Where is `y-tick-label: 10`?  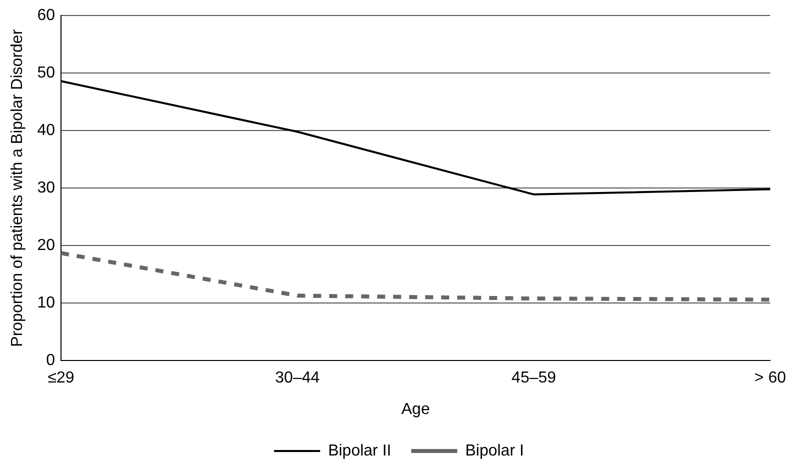
y-tick-label: 10 is located at coordinates (46, 303).